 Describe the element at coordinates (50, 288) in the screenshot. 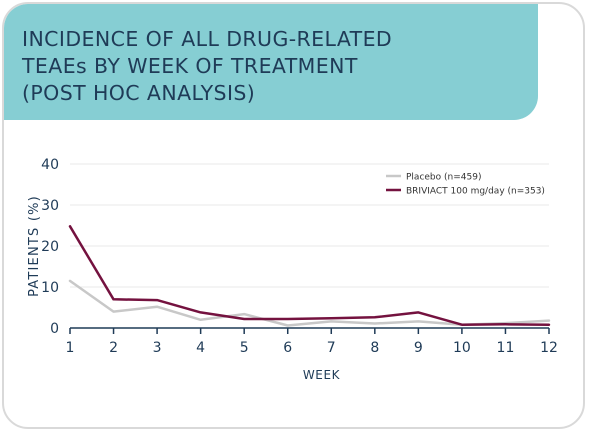

I see `y-tick-label: 10` at that location.